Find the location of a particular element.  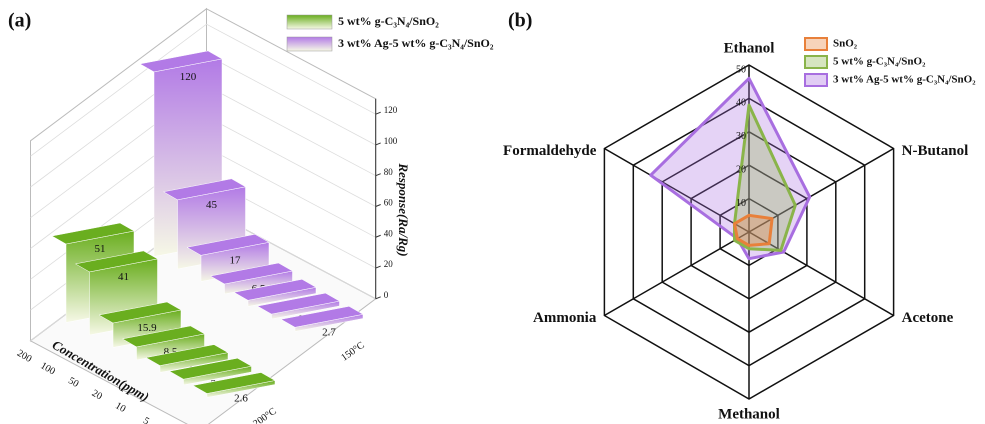

y-axis-label: Response(Ra/Rg) is located at coordinates (403, 209).